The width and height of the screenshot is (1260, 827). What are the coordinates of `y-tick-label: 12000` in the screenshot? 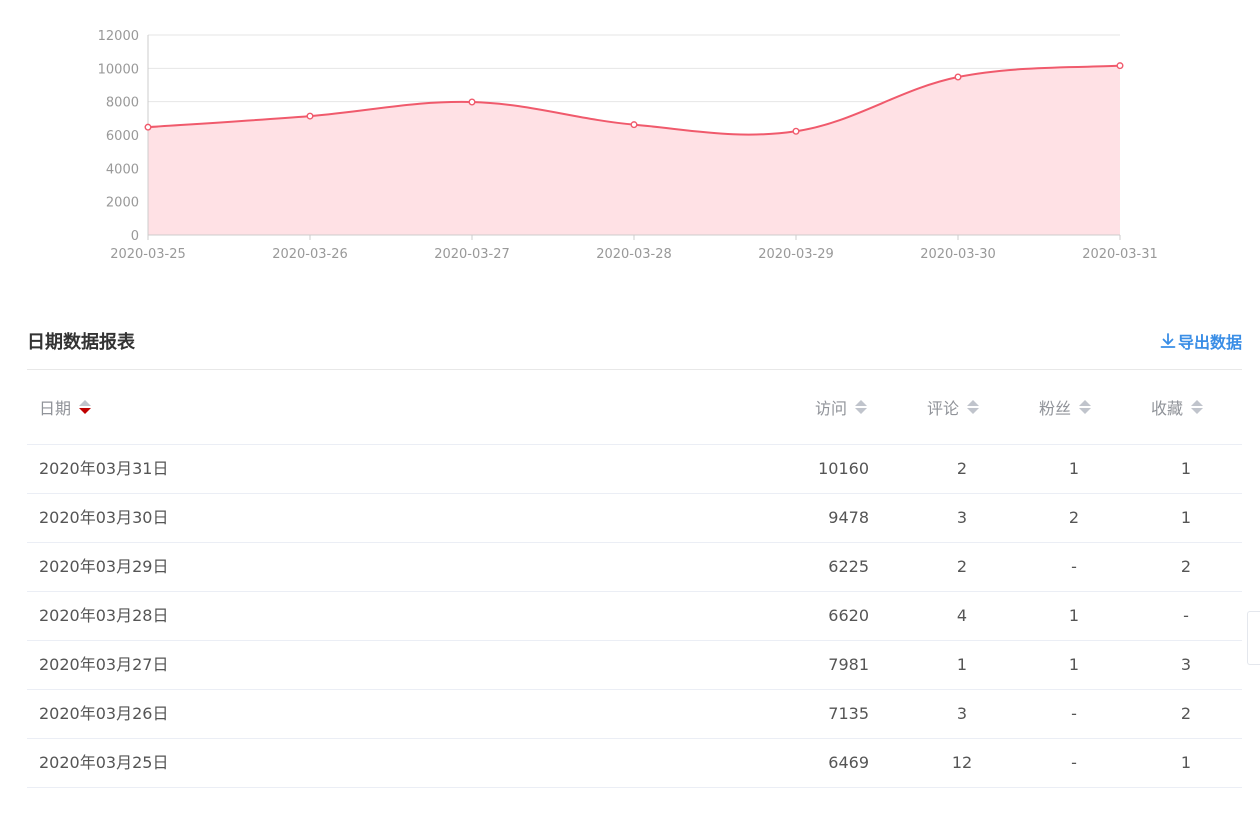 It's located at (118, 36).